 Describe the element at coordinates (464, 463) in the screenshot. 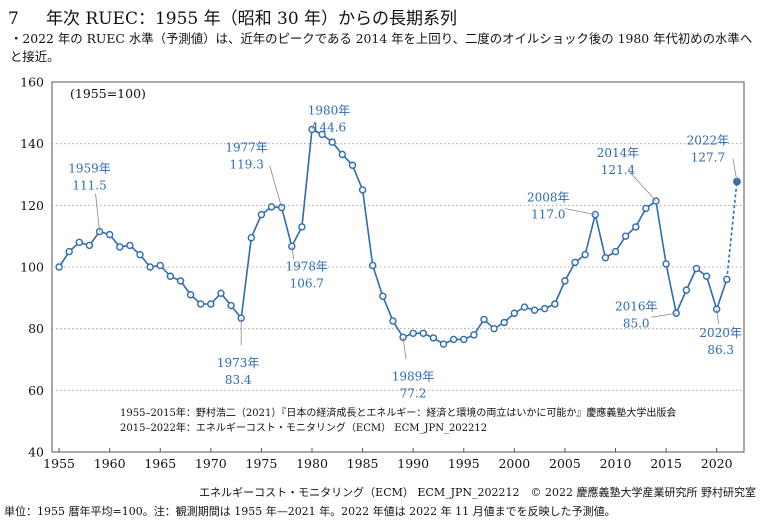

I see `x-tick-label: 1995` at that location.